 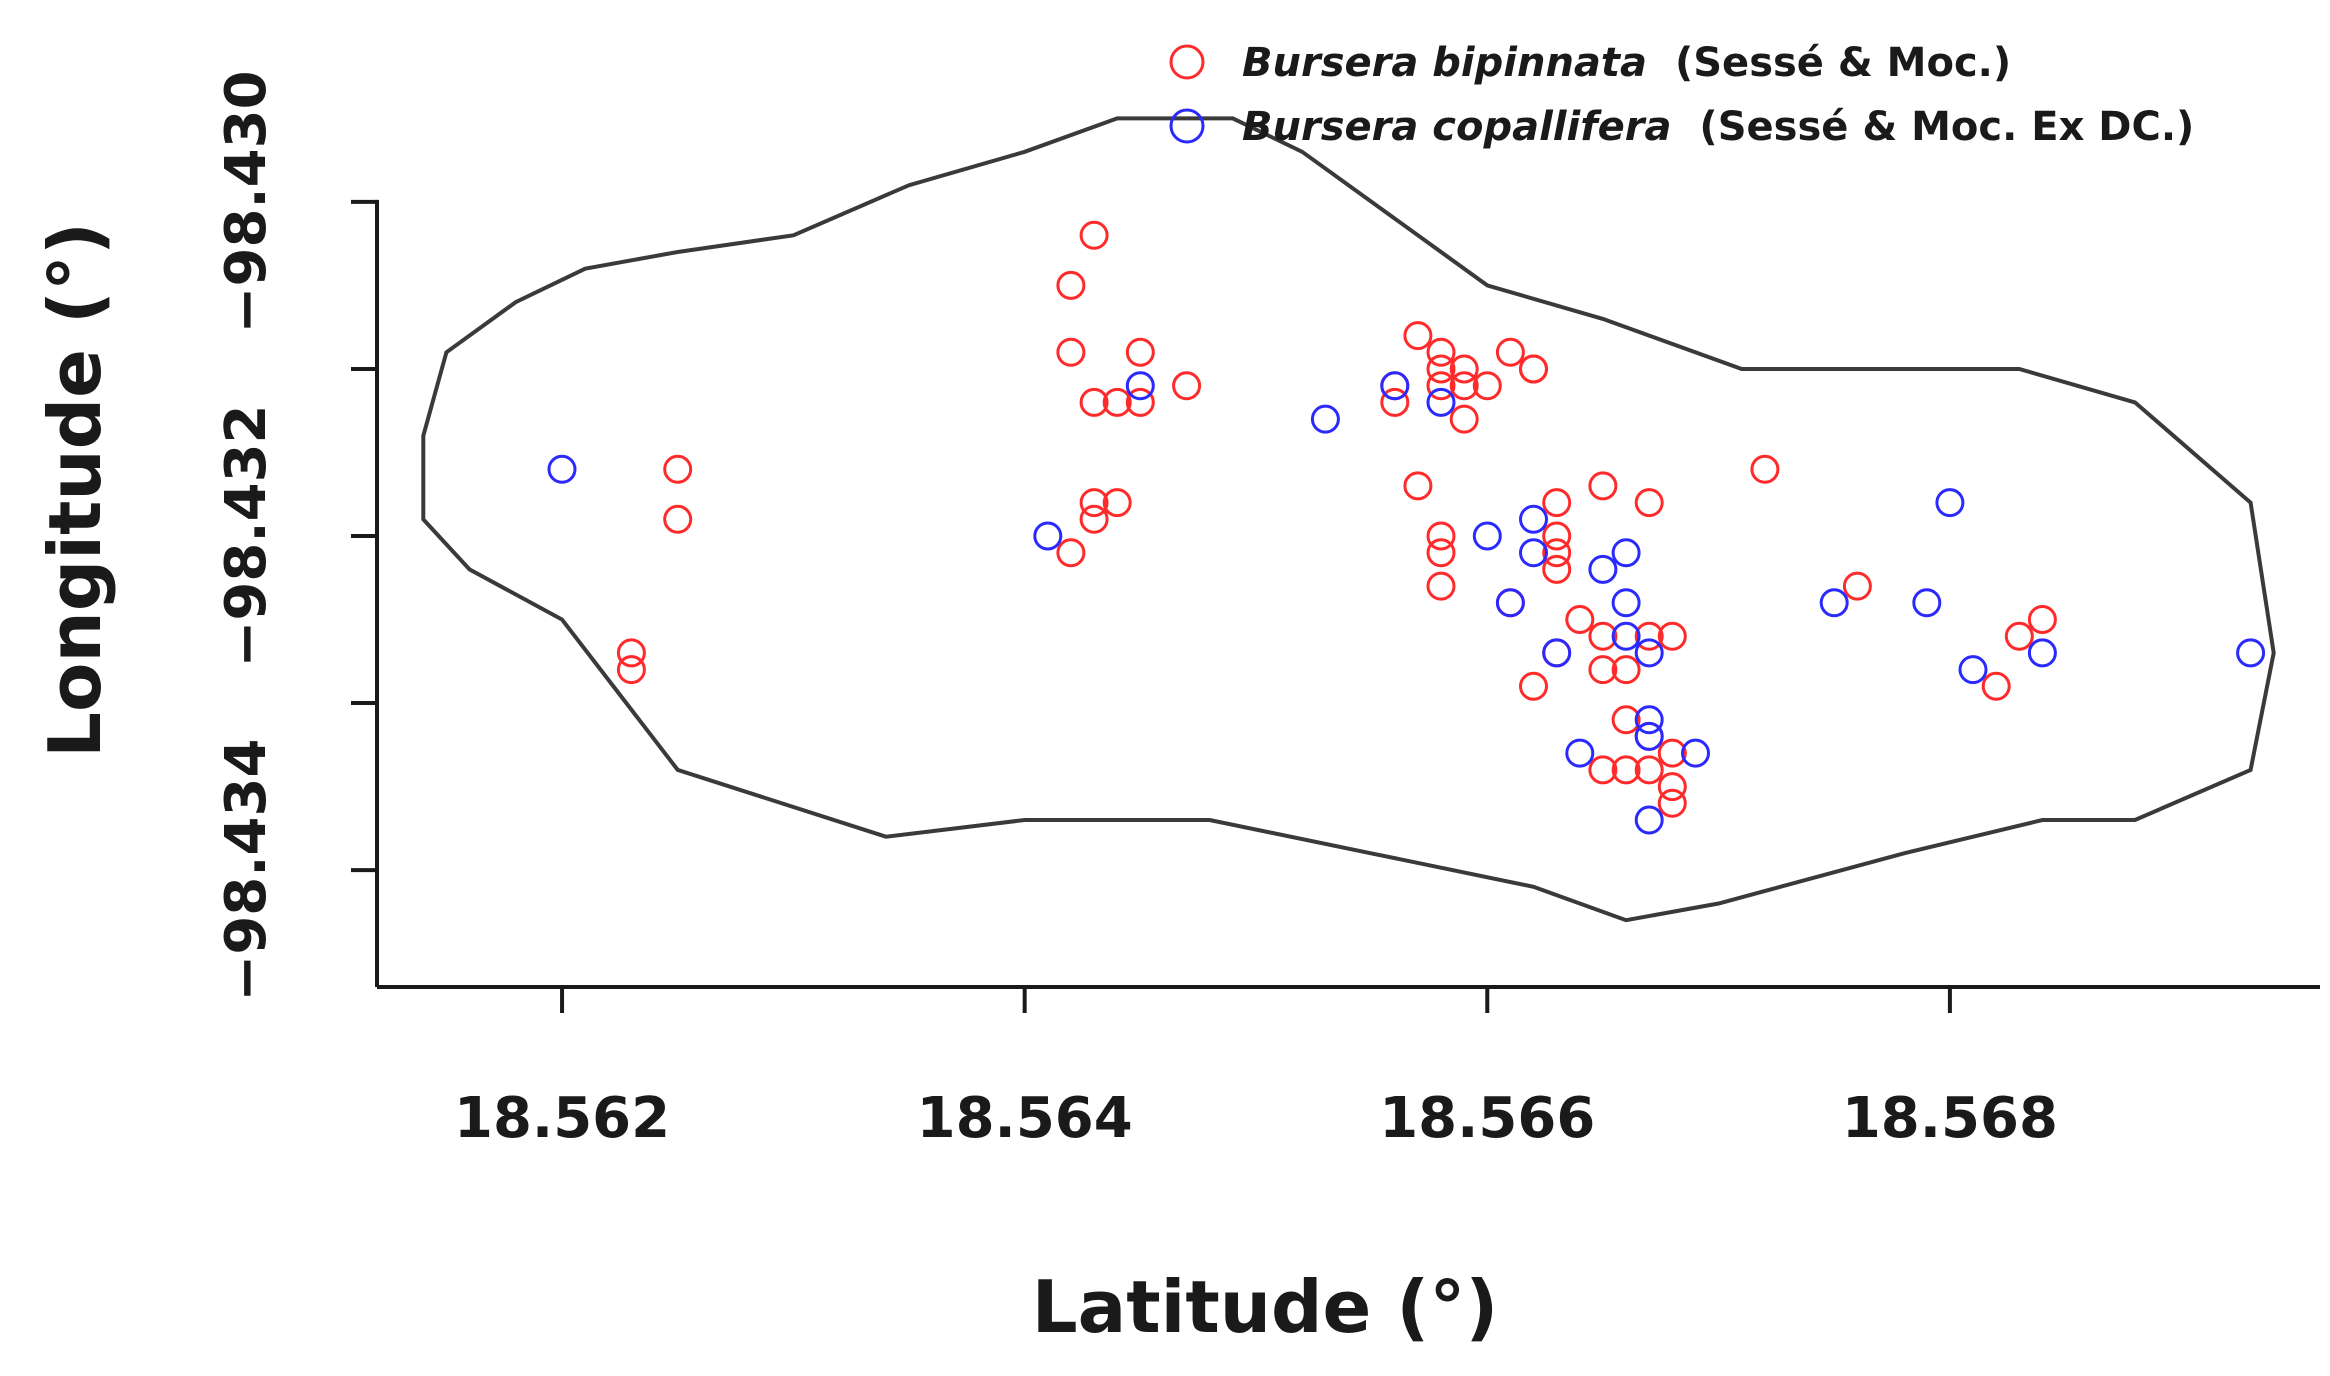 I want to click on legend-authority-copallifera: (Sessé & Moc. Ex DC.), so click(x=1946, y=127).